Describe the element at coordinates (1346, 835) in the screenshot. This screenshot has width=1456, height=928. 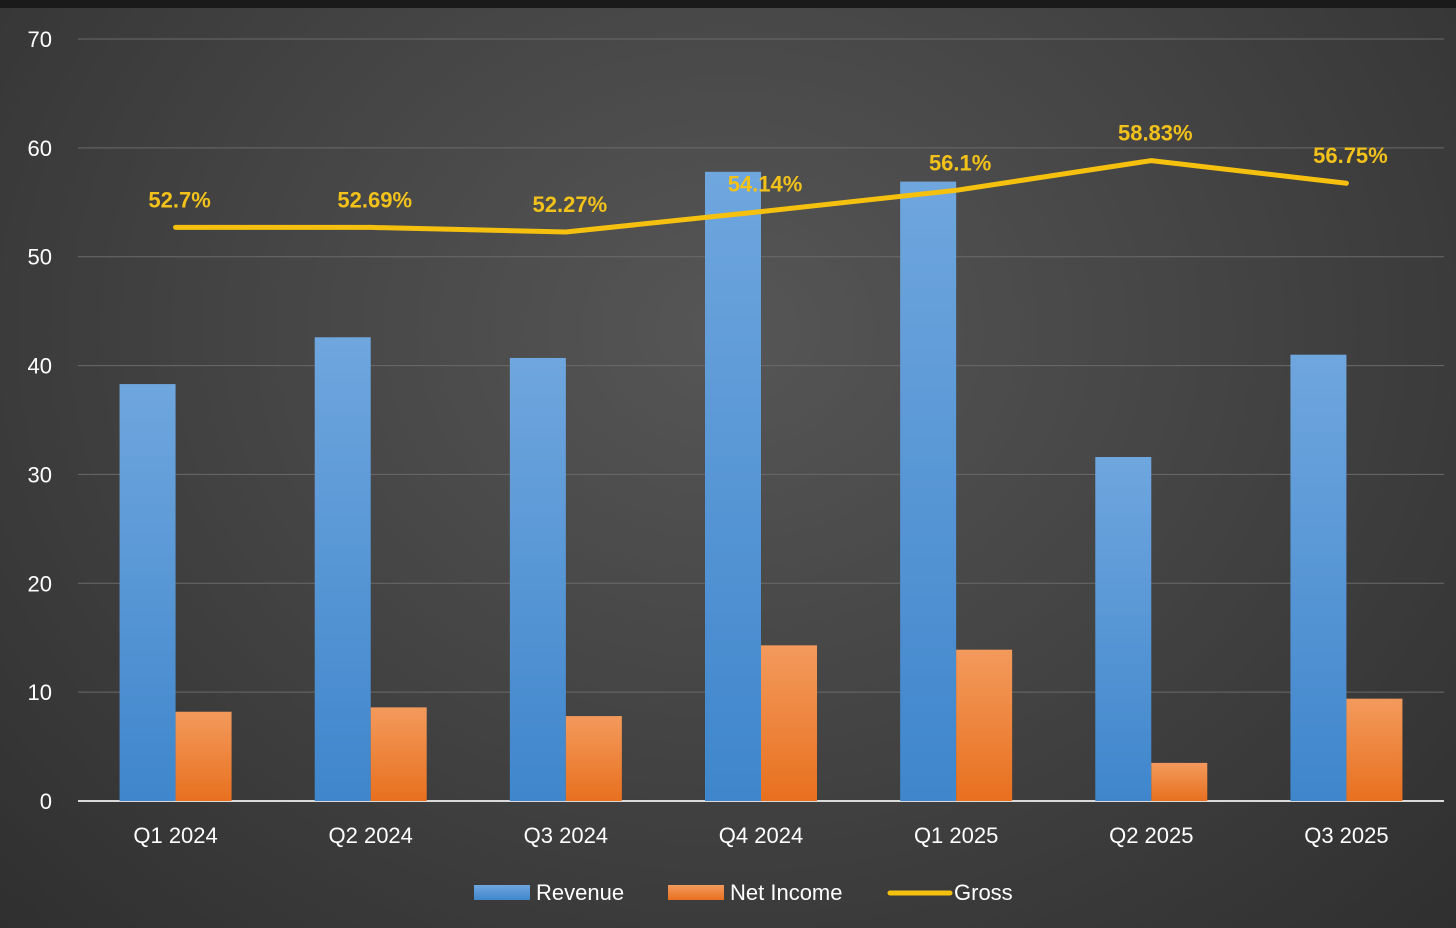
I see `x-tick-label: Q3 2025` at that location.